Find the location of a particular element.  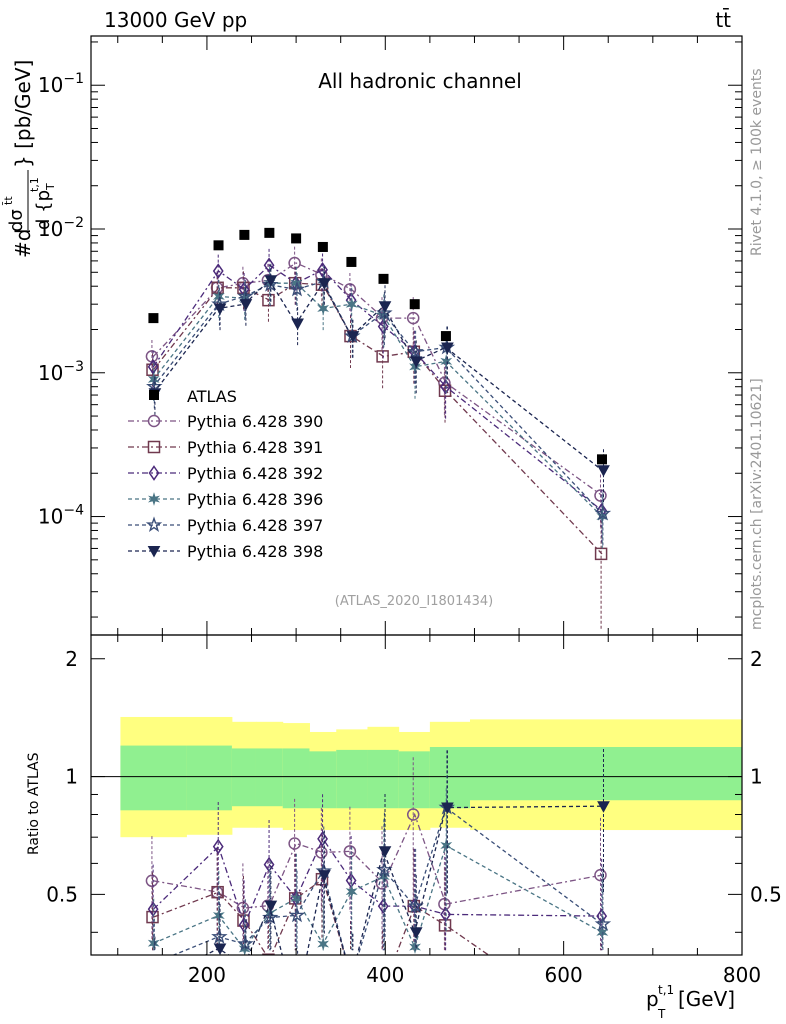

x-tick-label: 200 is located at coordinates (207, 975).